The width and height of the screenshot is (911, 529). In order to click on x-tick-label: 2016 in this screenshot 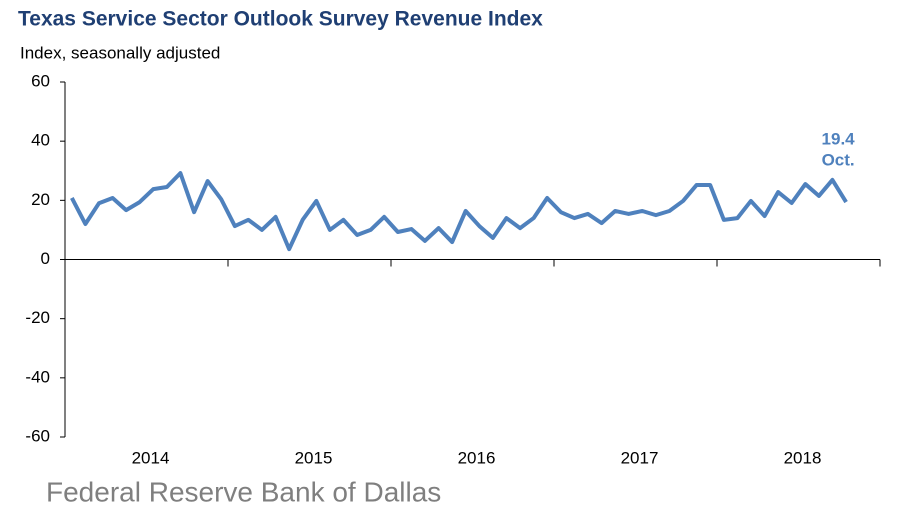, I will do `click(477, 457)`.